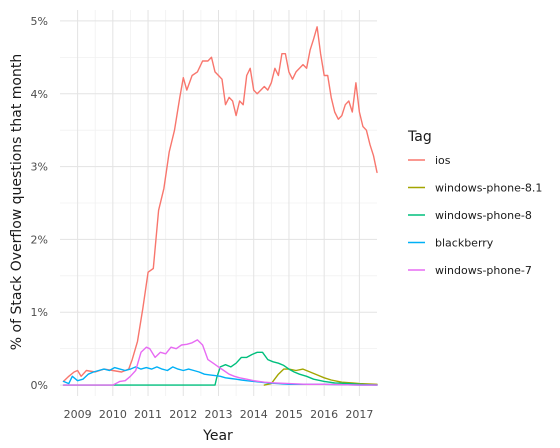 This screenshot has width=560, height=448. I want to click on x-tick-label: 2013, so click(219, 414).